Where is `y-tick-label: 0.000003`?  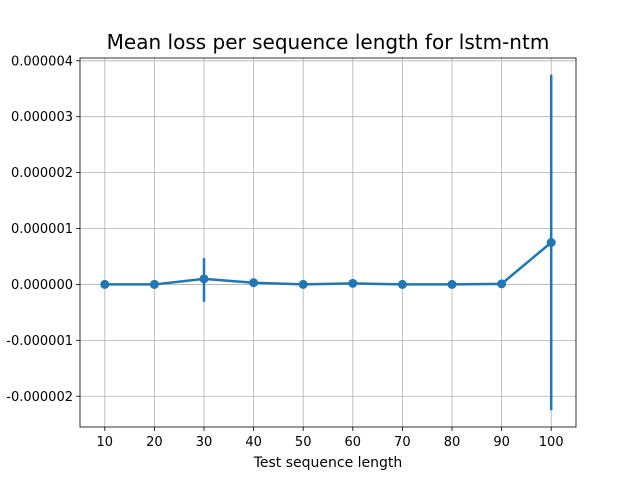 y-tick-label: 0.000003 is located at coordinates (42, 117).